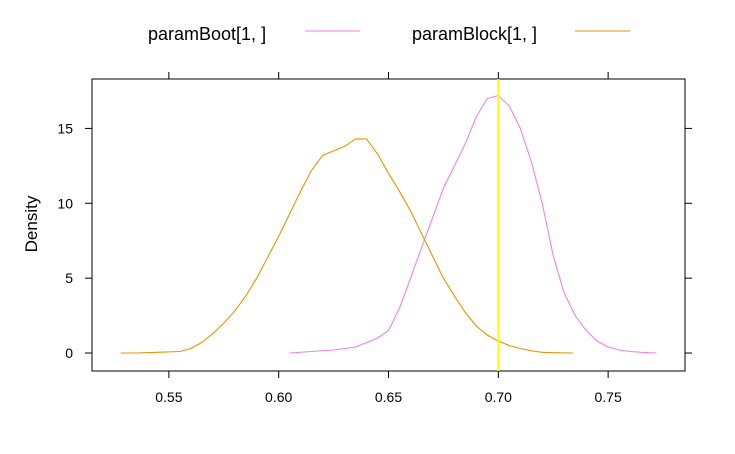 Image resolution: width=735 pixels, height=454 pixels. What do you see at coordinates (31, 223) in the screenshot?
I see `y-axis-label: Density` at bounding box center [31, 223].